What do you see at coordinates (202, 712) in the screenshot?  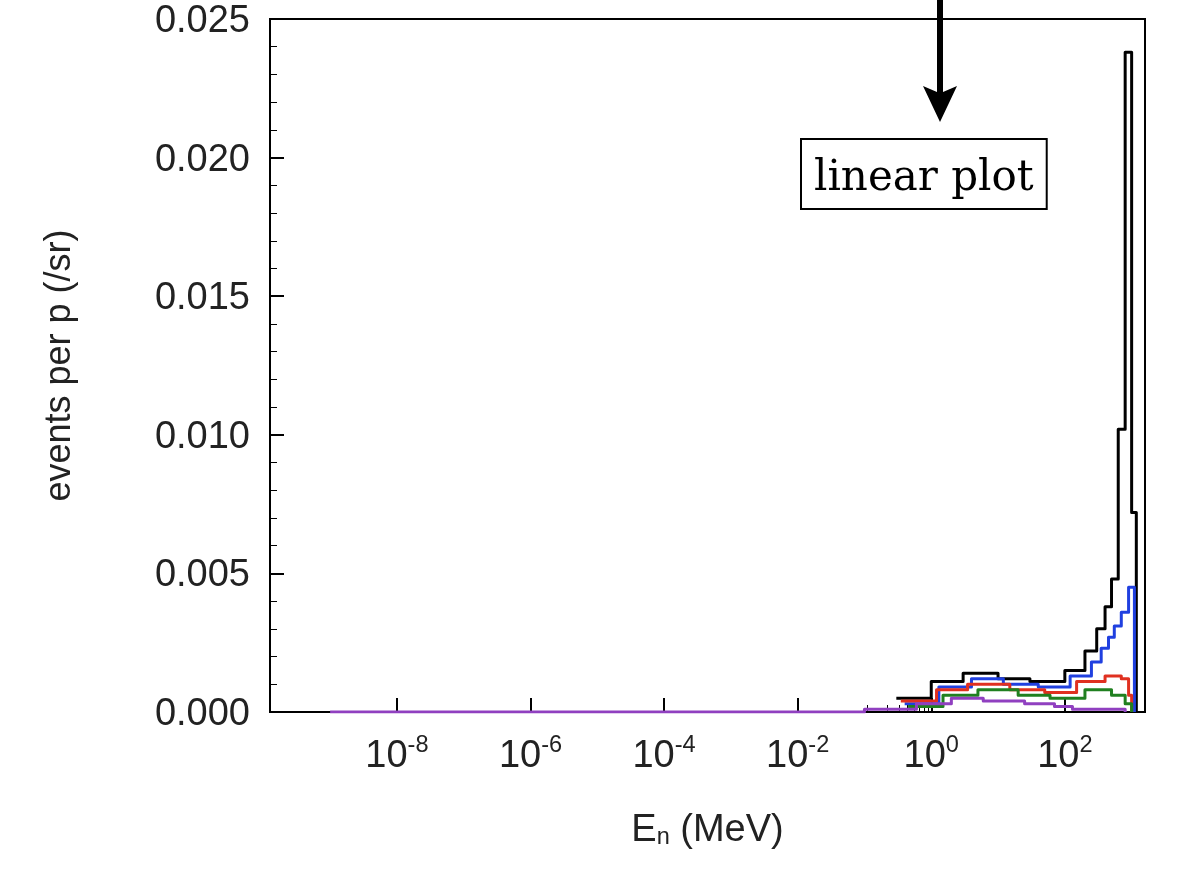 I see `y-tick-label: 0.000` at bounding box center [202, 712].